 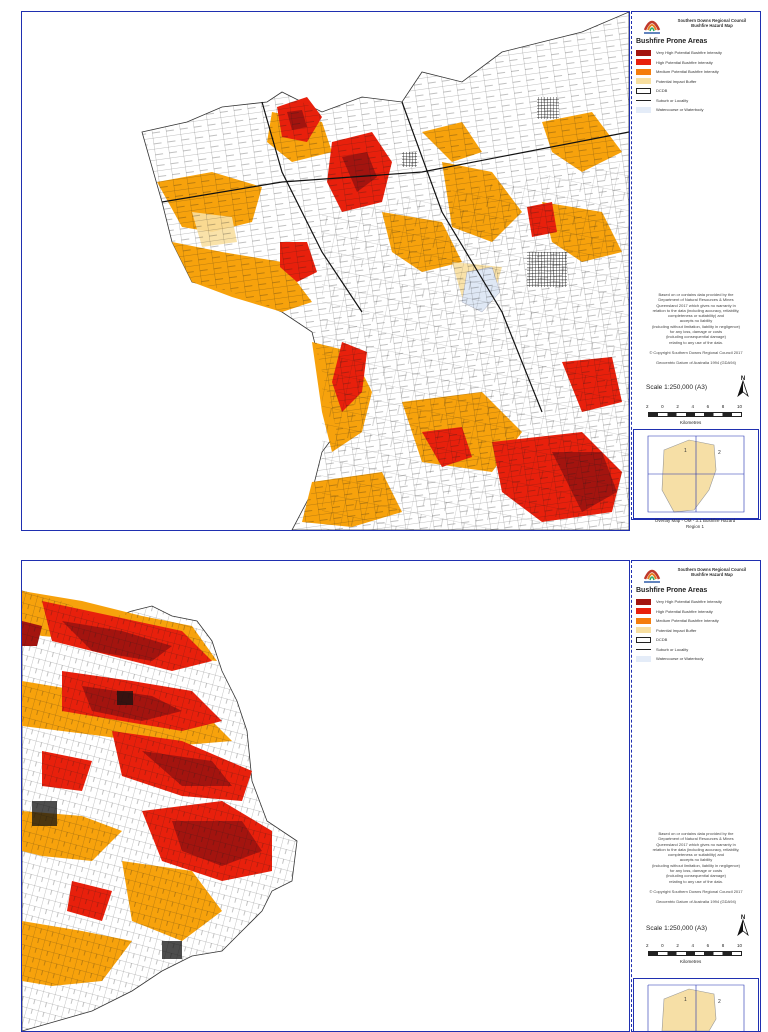 What do you see at coordinates (684, 62) in the screenshot?
I see `legend-label: High Potential Bushfire Intensity` at bounding box center [684, 62].